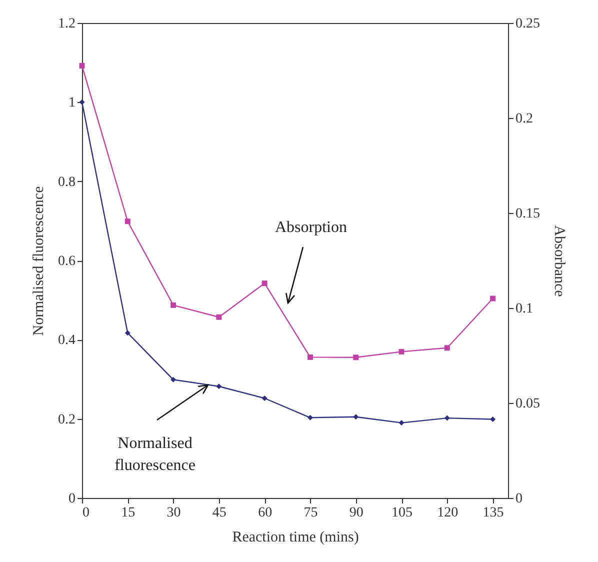 This screenshot has width=598, height=562. What do you see at coordinates (524, 309) in the screenshot?
I see `y2-tick-label: 0.1` at bounding box center [524, 309].